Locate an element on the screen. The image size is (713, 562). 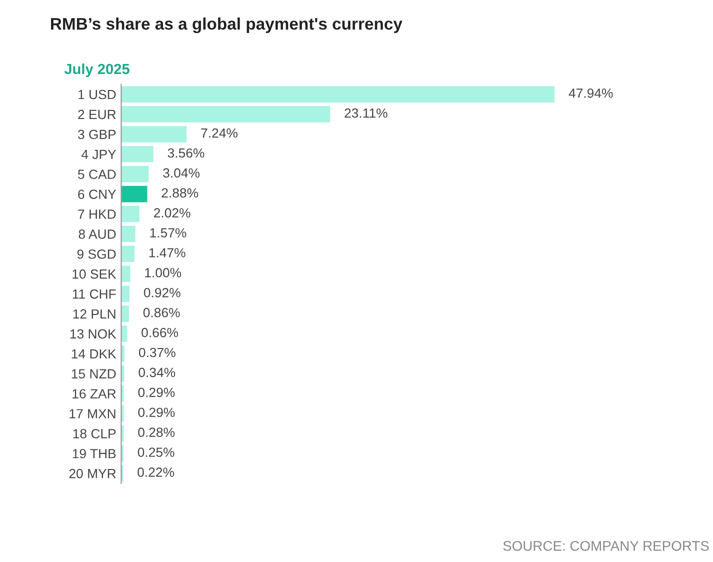
y-tick-label: 5 CAD is located at coordinates (97, 174).